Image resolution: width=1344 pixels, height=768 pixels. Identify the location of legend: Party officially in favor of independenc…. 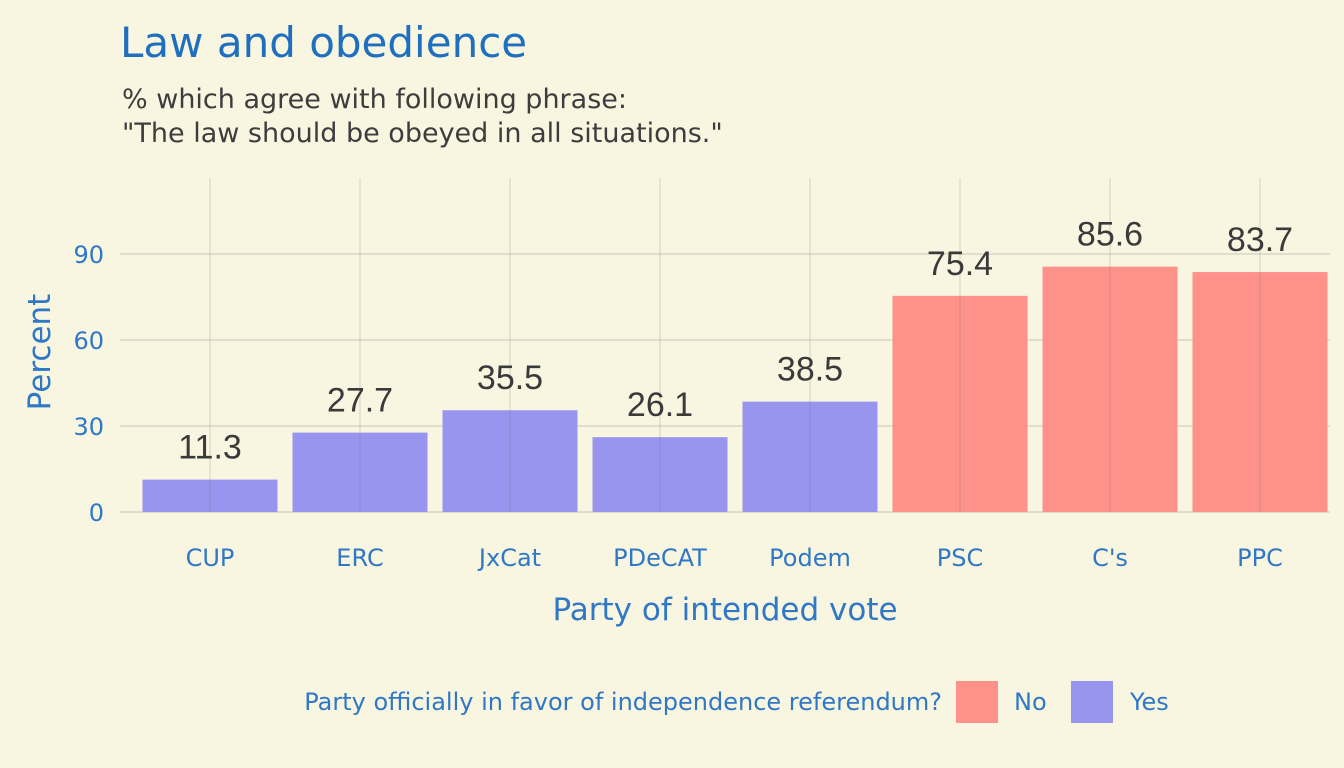
(672, 703).